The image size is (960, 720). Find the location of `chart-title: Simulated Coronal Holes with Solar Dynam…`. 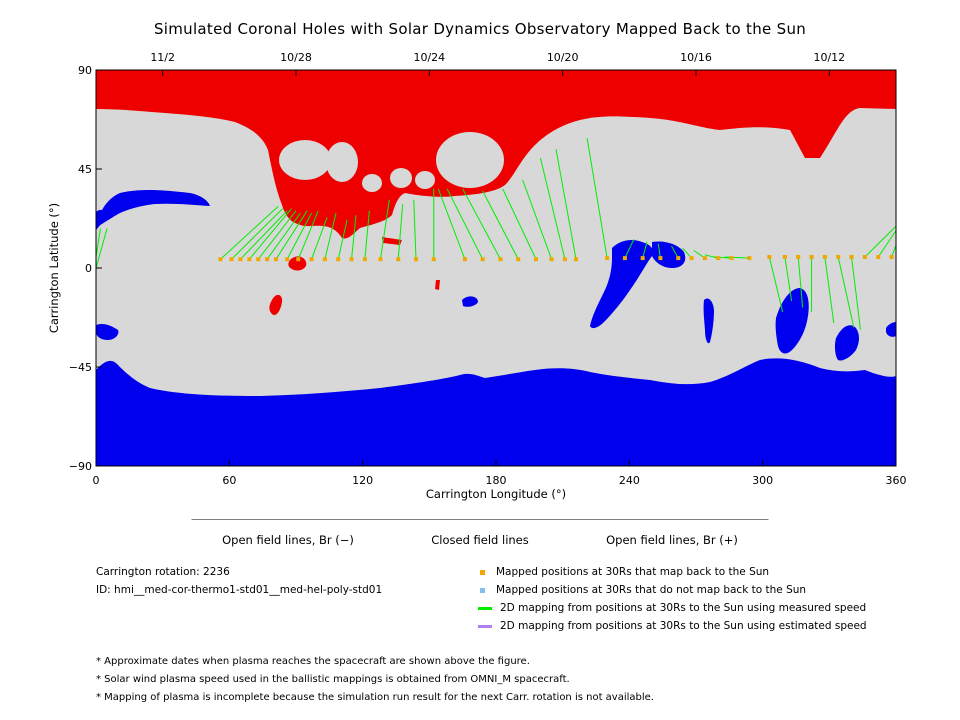

chart-title: Simulated Coronal Holes with Solar Dynam… is located at coordinates (480, 29).